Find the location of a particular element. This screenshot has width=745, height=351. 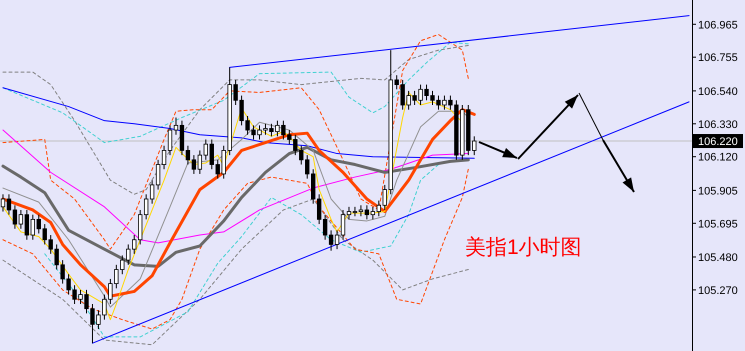

y-tick-label: 105.695 is located at coordinates (718, 224).